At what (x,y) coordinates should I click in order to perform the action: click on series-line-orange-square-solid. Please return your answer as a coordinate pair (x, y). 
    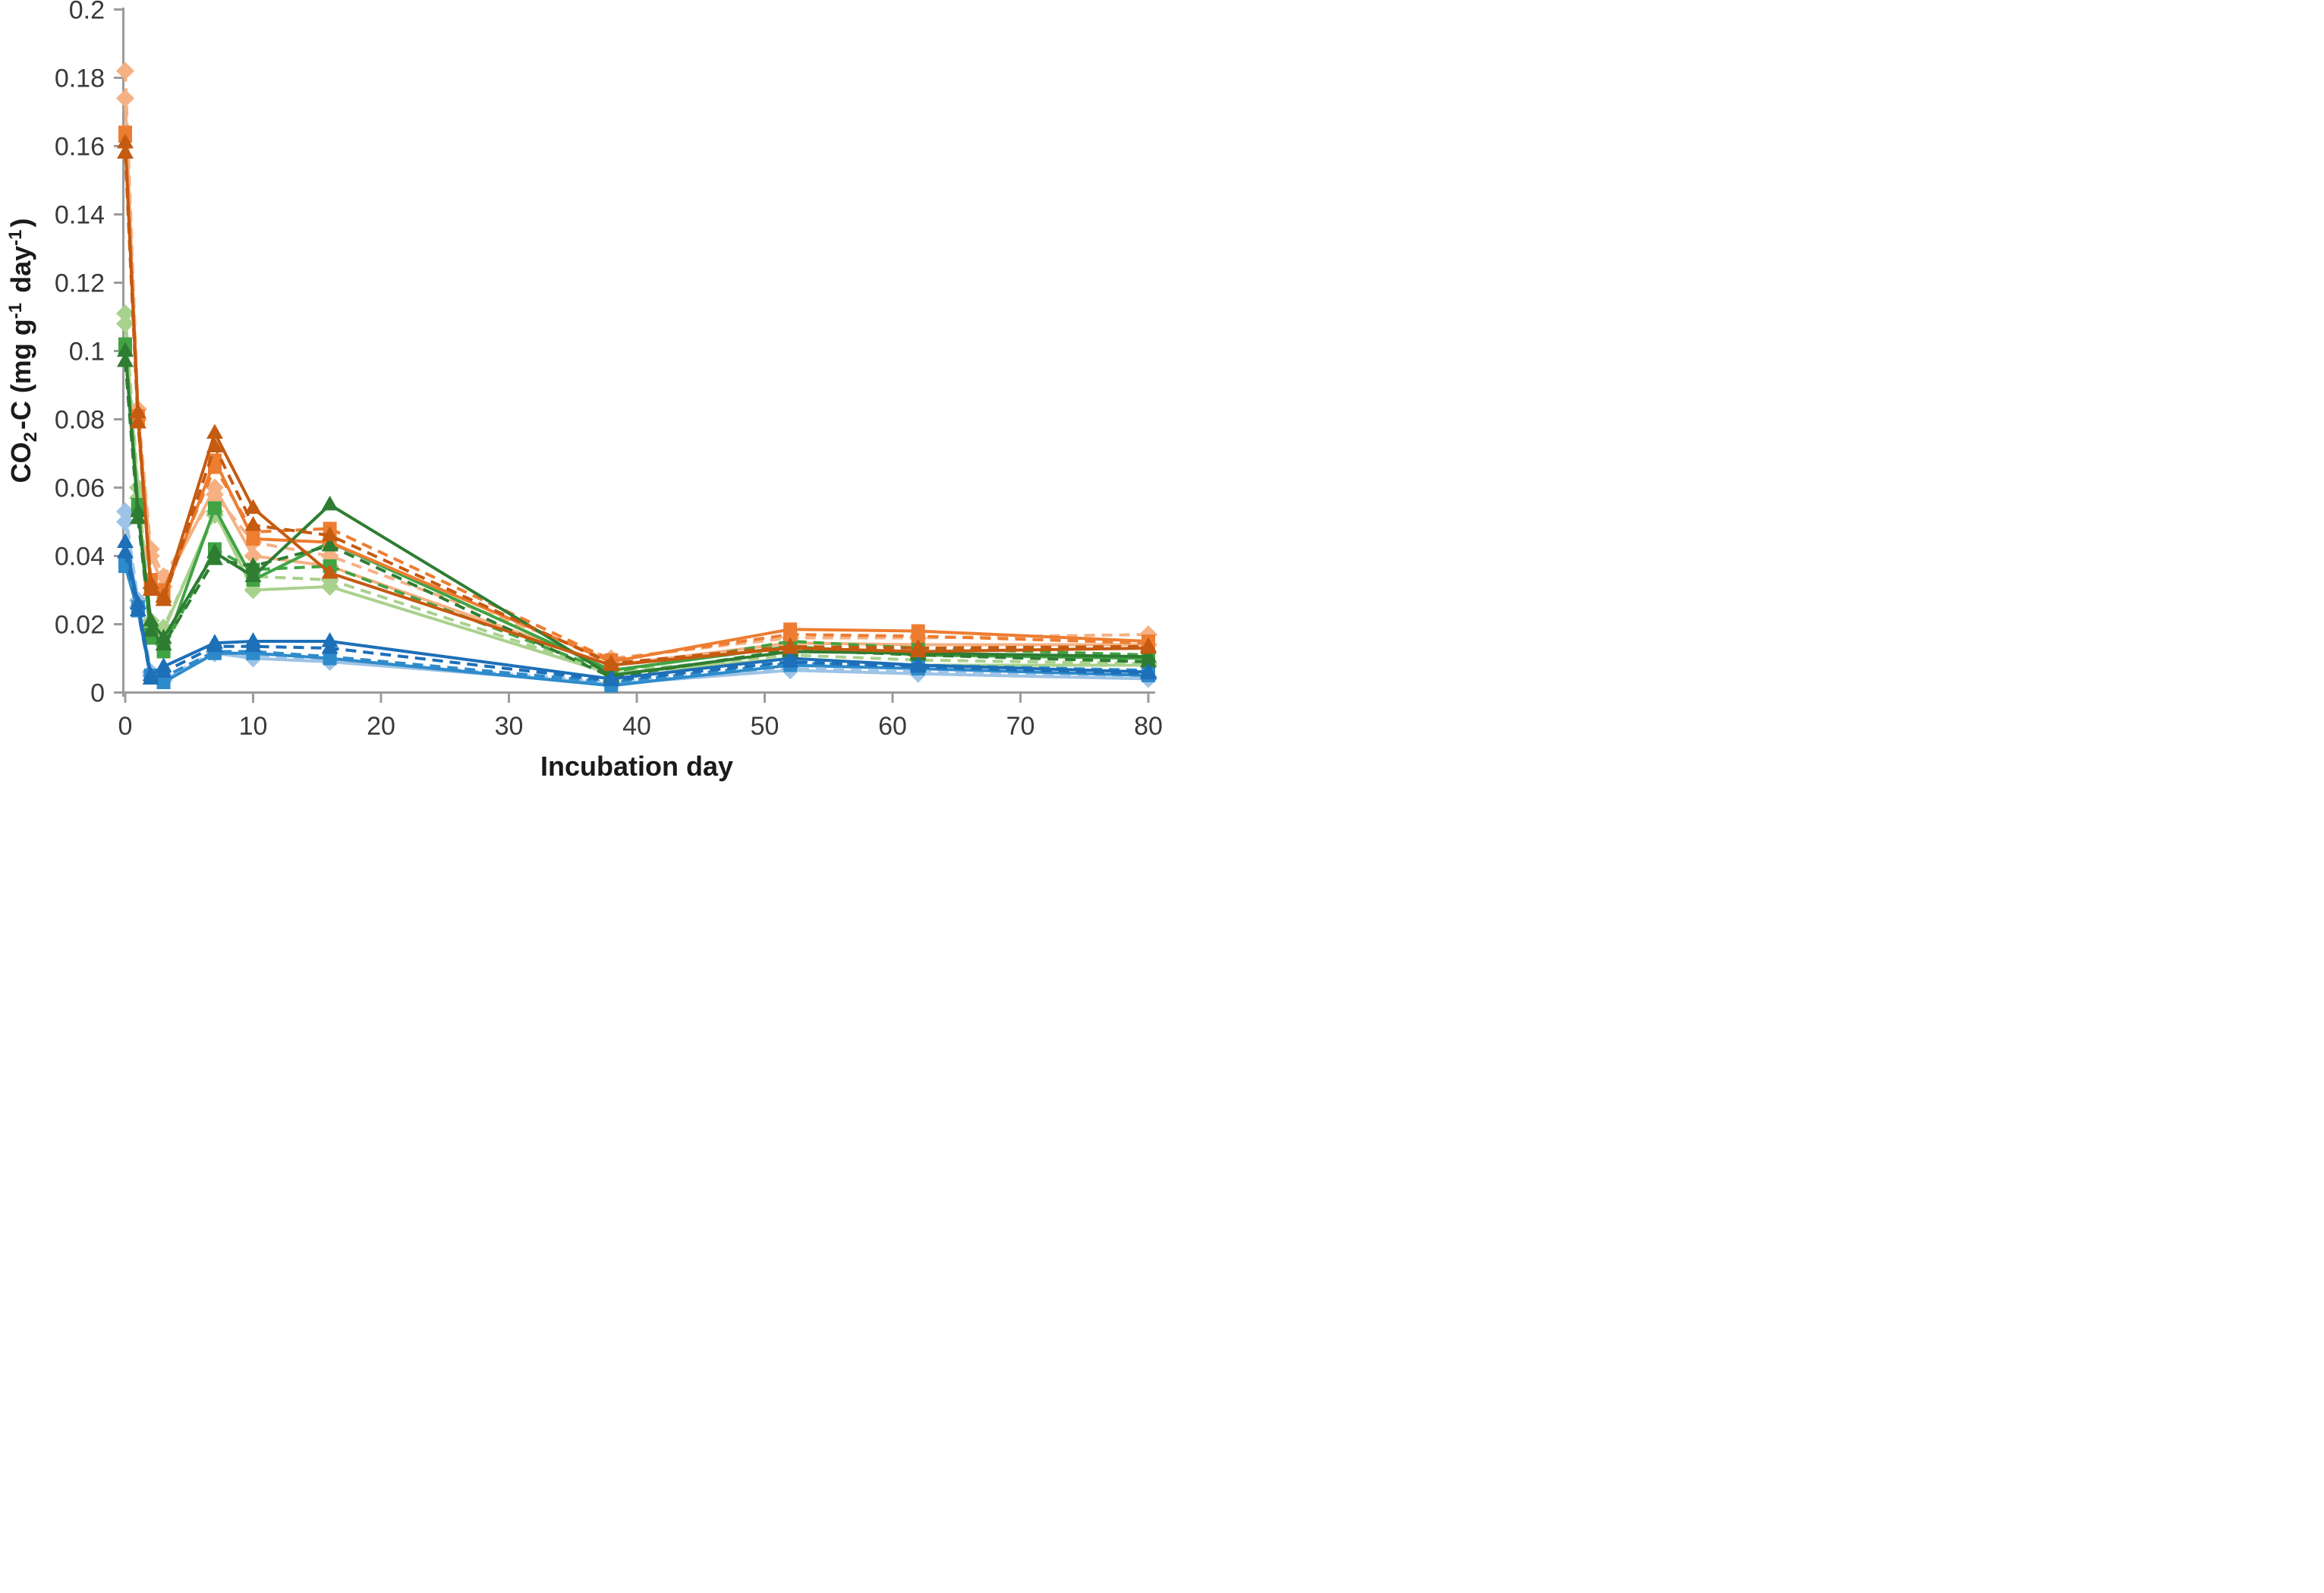
    Looking at the image, I should click on (637, 399).